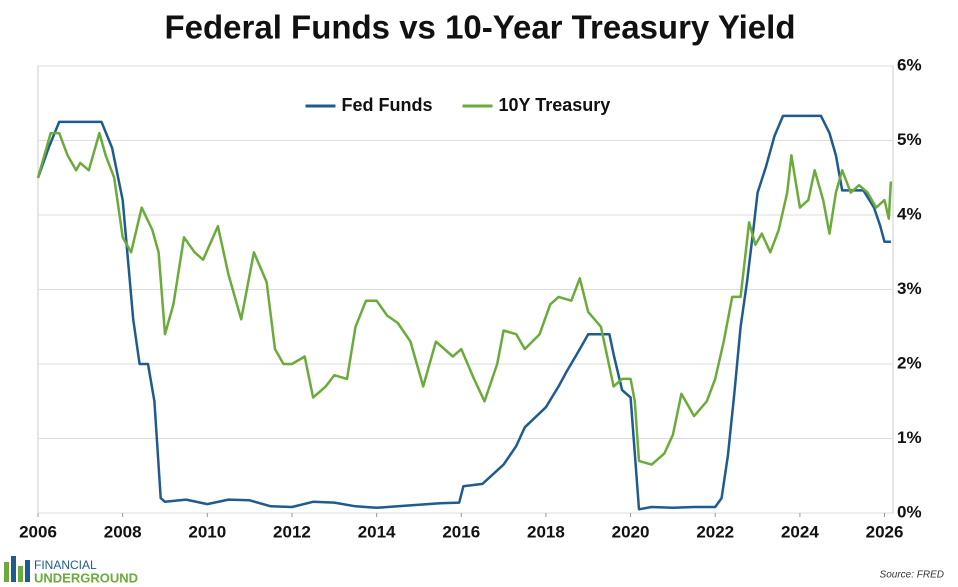 Image resolution: width=958 pixels, height=587 pixels. Describe the element at coordinates (387, 105) in the screenshot. I see `legend-label: Fed Funds` at that location.